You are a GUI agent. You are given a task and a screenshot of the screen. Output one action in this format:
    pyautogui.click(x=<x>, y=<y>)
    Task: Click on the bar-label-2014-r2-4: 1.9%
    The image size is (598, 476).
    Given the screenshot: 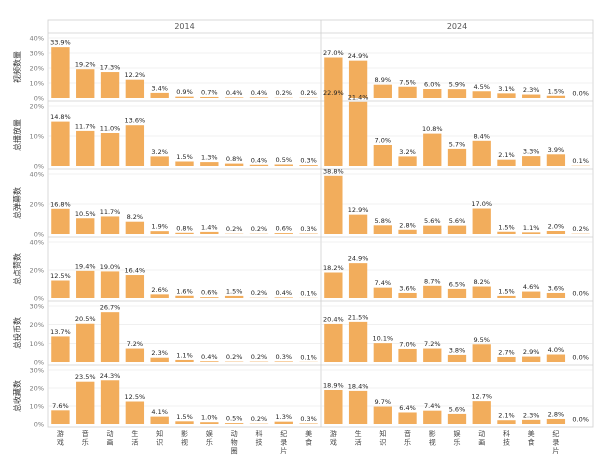 What is the action you would take?
    pyautogui.click(x=159, y=227)
    